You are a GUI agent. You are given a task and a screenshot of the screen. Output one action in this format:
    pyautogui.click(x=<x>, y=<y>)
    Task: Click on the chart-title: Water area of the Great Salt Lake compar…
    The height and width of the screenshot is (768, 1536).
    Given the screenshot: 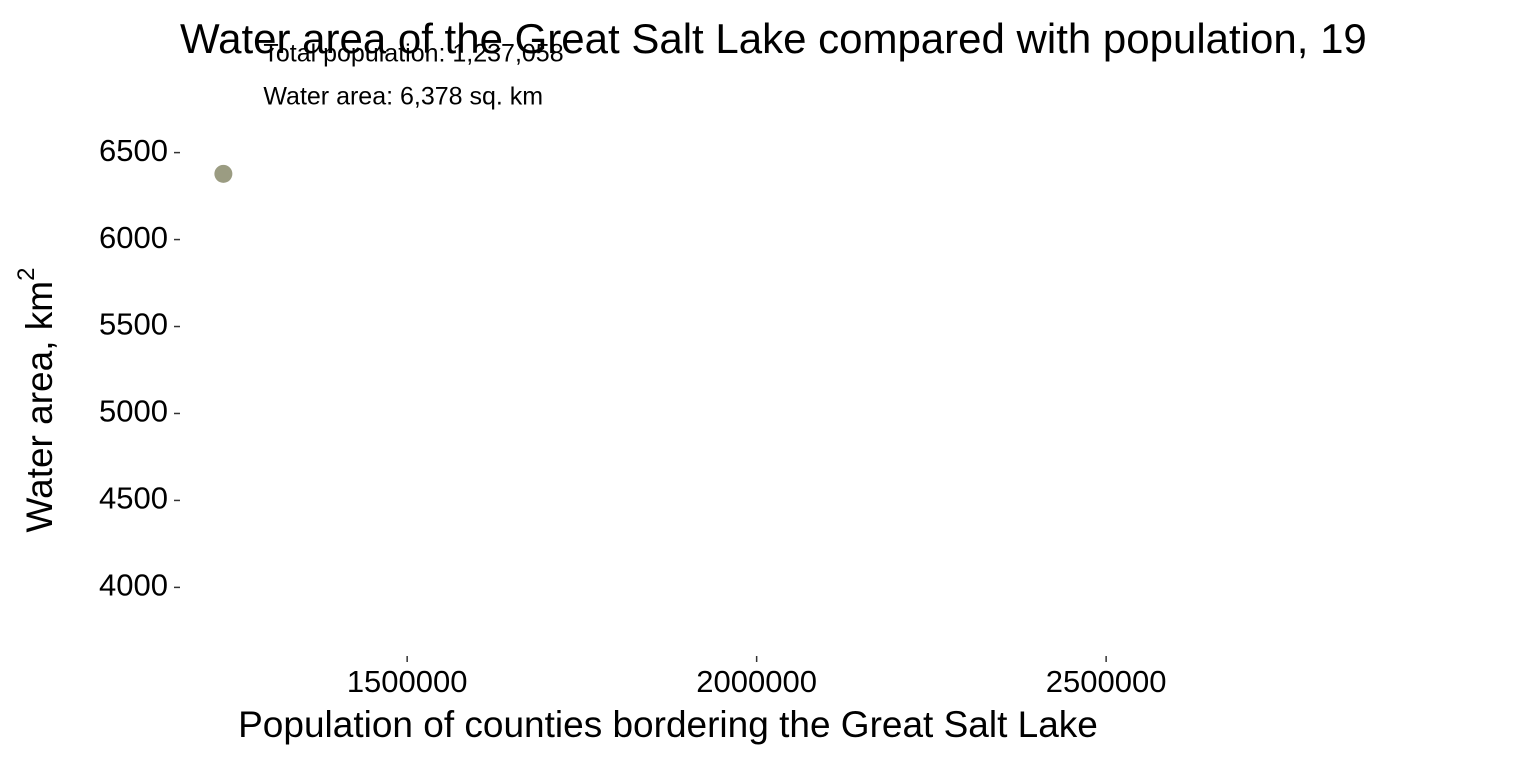 What is the action you would take?
    pyautogui.click(x=773, y=38)
    